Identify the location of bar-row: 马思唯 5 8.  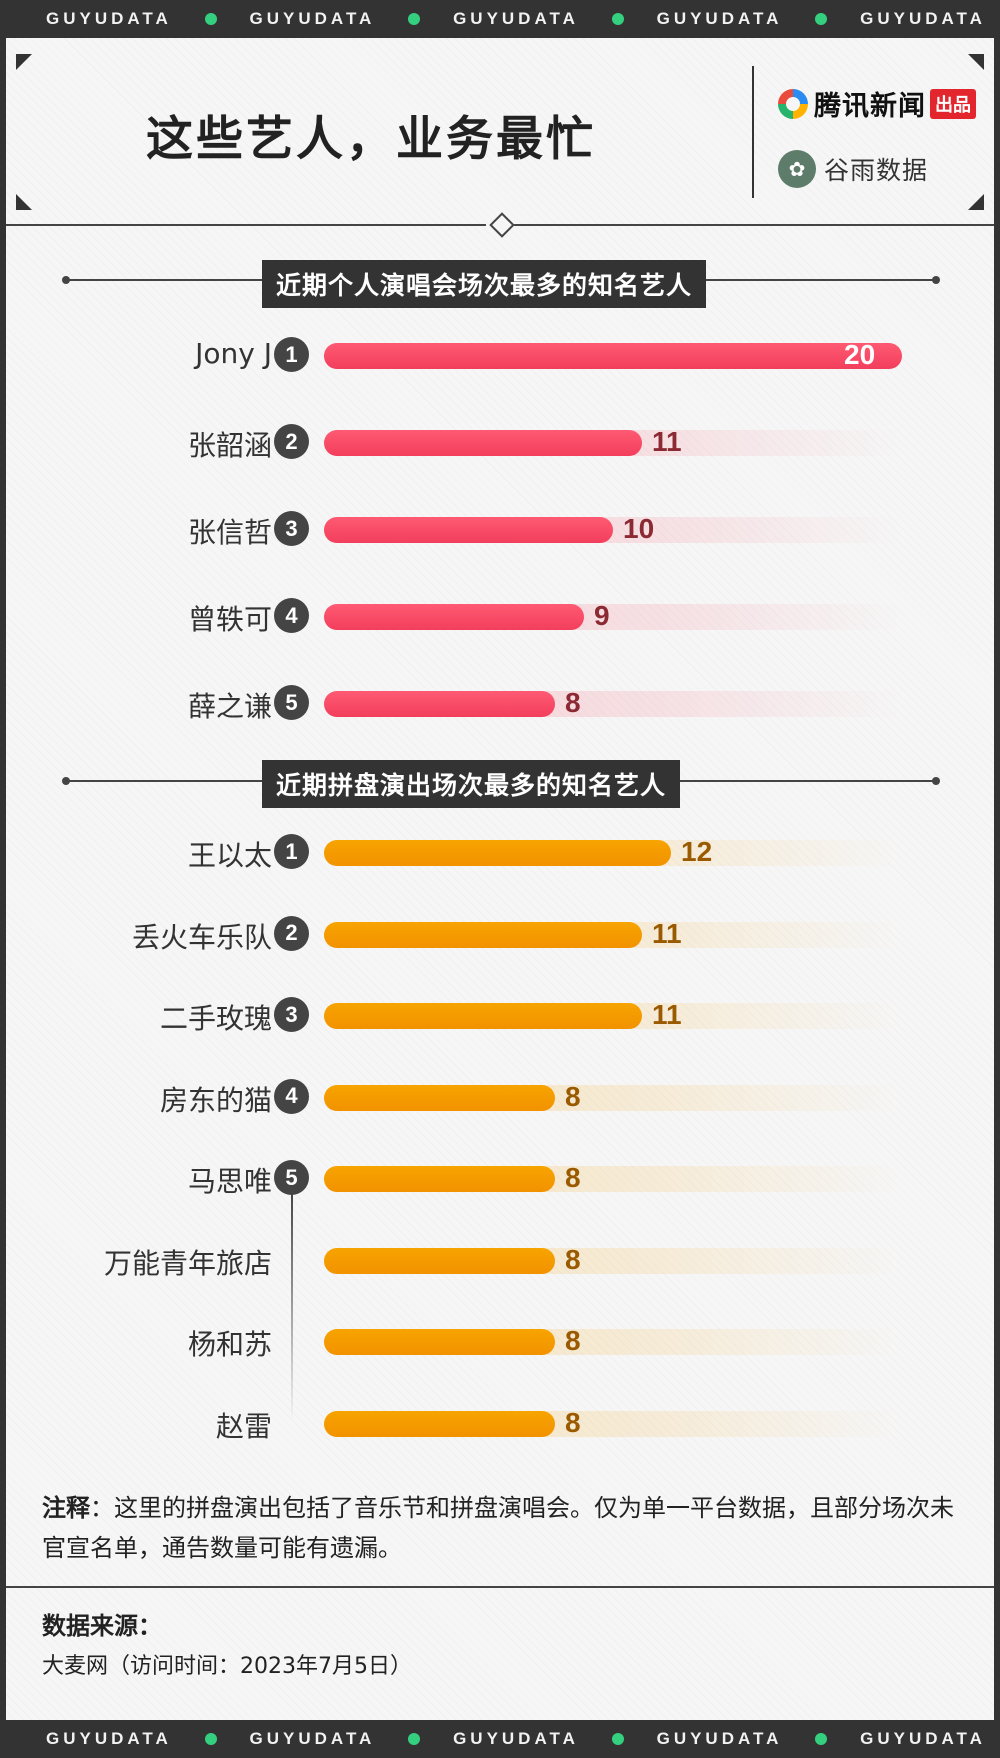
(500, 1178).